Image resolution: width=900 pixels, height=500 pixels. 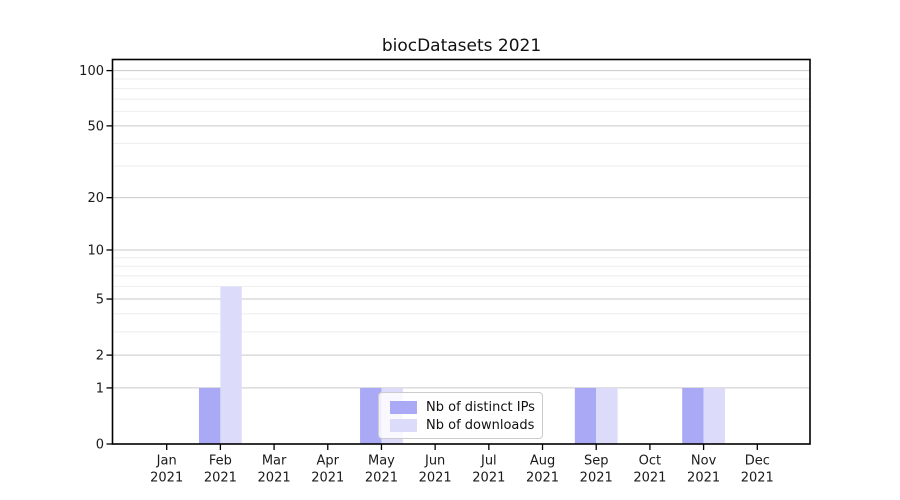 I want to click on y-tick-label: 20, so click(x=95, y=198).